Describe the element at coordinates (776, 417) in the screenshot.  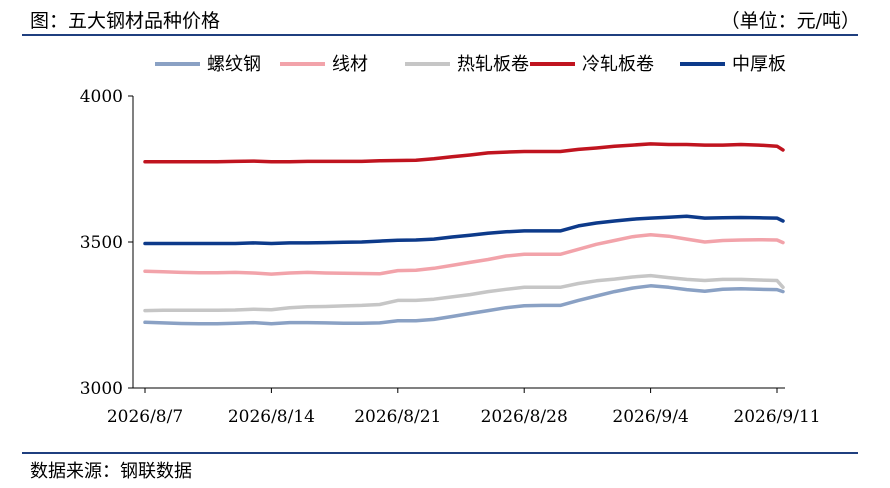
I see `x-tick-label: 2026/9/11` at that location.